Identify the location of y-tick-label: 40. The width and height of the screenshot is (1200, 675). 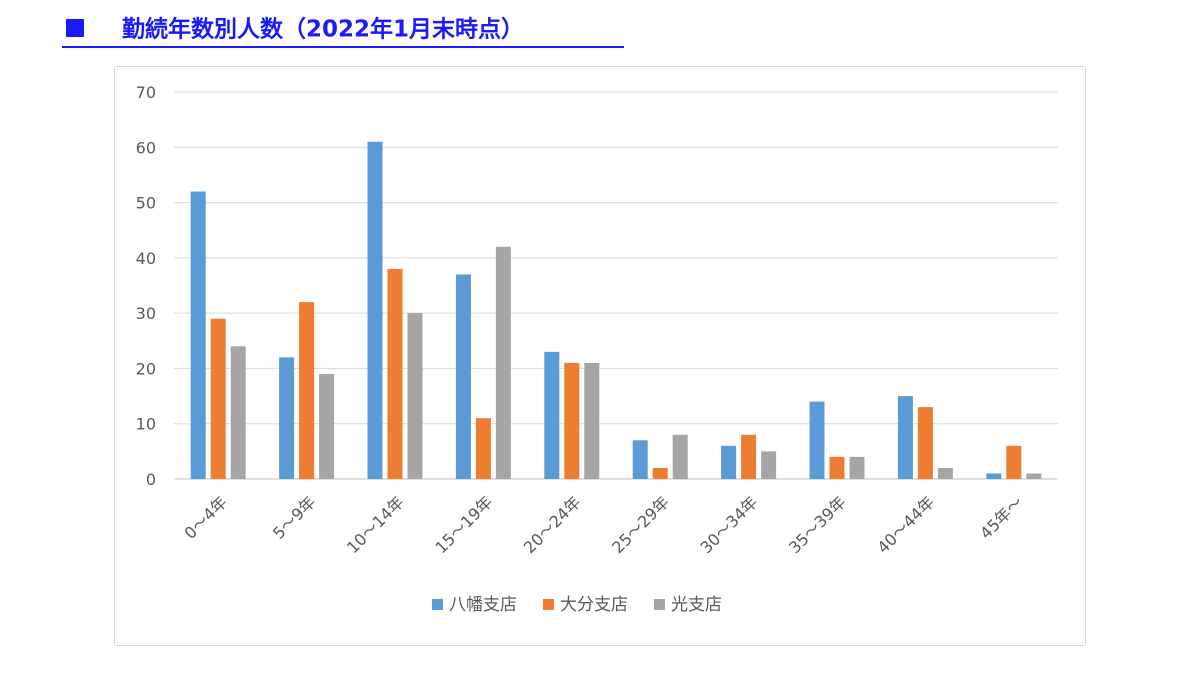
(146, 258).